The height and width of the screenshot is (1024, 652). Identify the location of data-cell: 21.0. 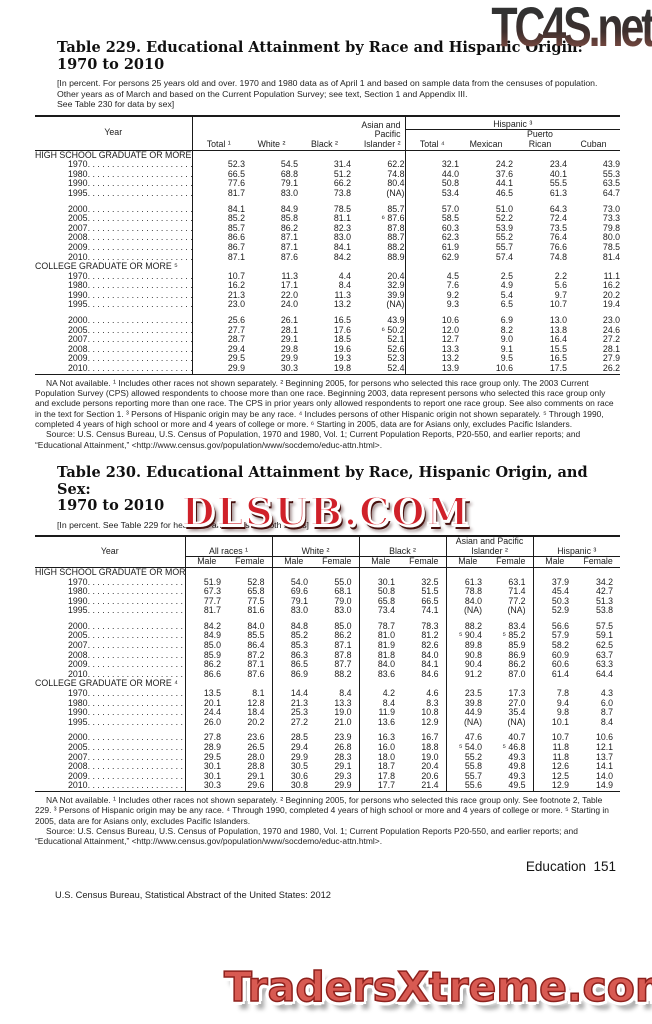
(343, 721).